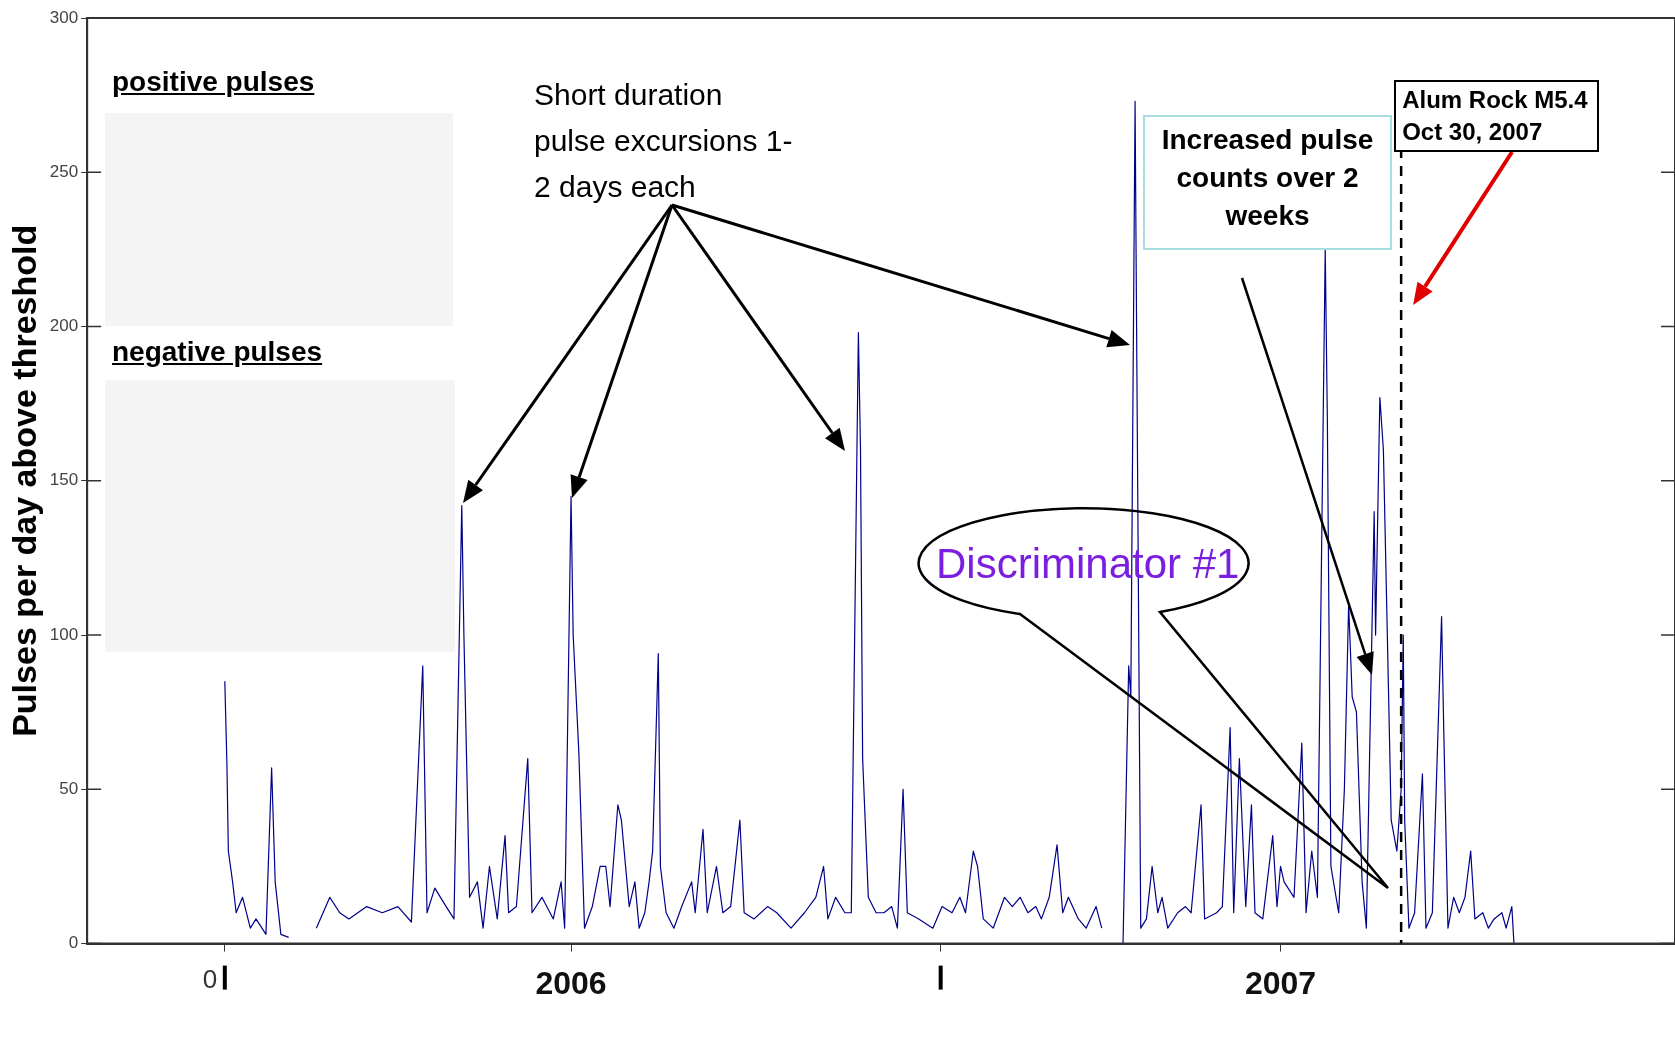 The width and height of the screenshot is (1675, 1058). Describe the element at coordinates (64, 480) in the screenshot. I see `y-tick-label: 150` at that location.